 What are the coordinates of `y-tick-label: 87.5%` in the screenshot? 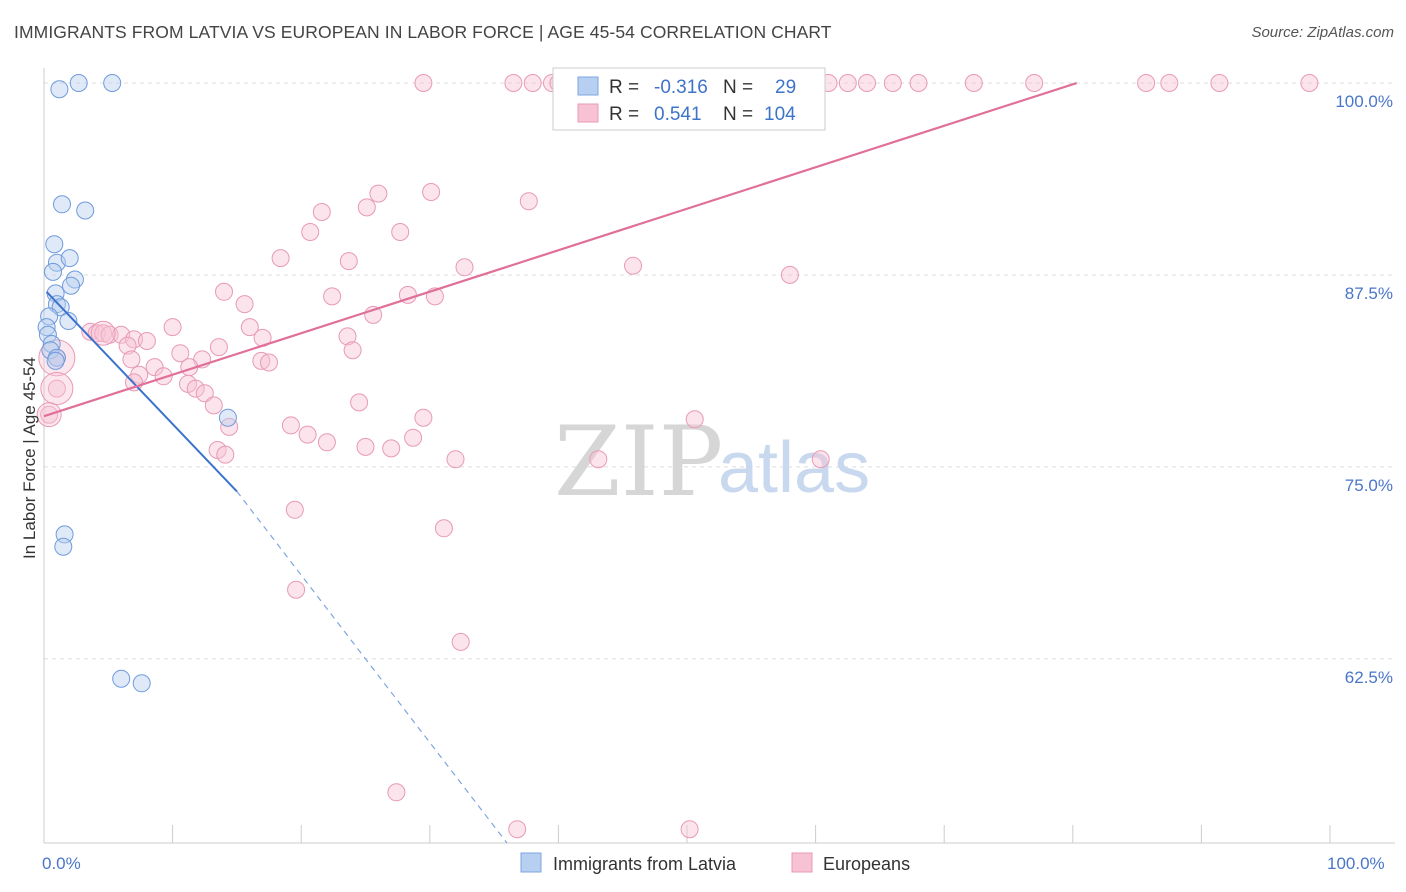 It's located at (1369, 293).